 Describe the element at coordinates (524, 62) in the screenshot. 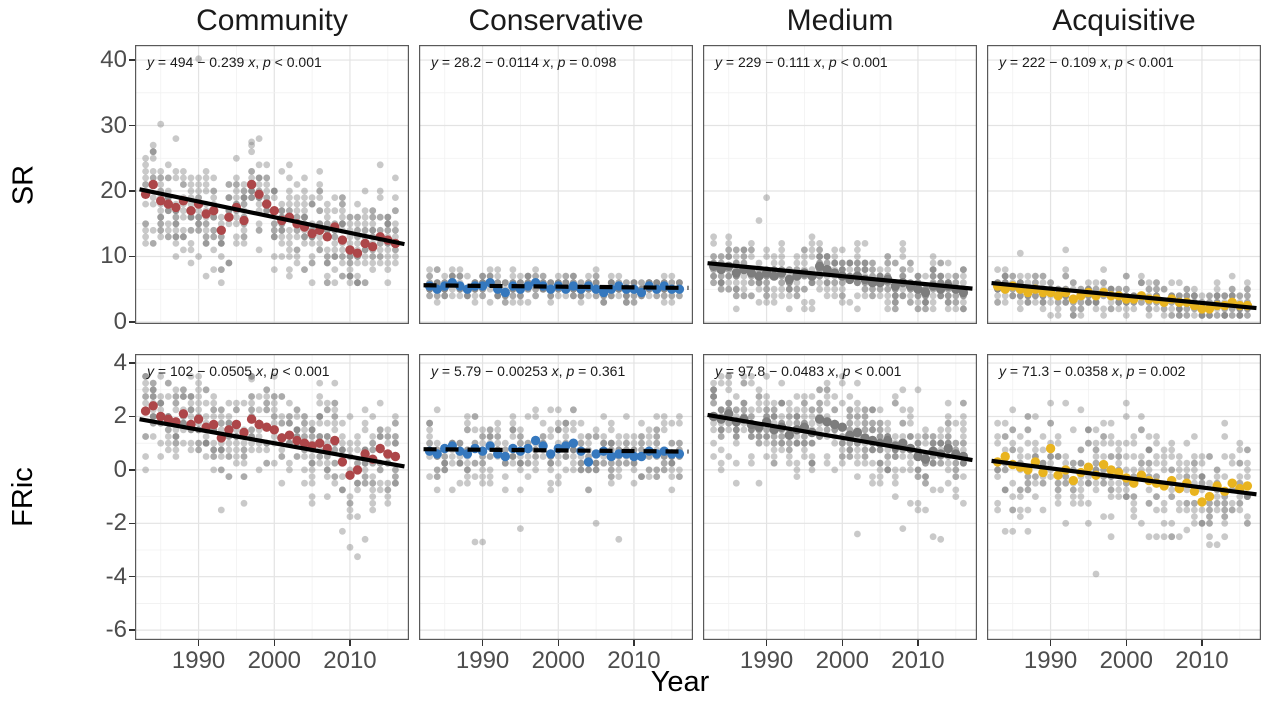

I see `annotation-equation: y = 28.2 − 0.0114 x, p = 0.098` at that location.